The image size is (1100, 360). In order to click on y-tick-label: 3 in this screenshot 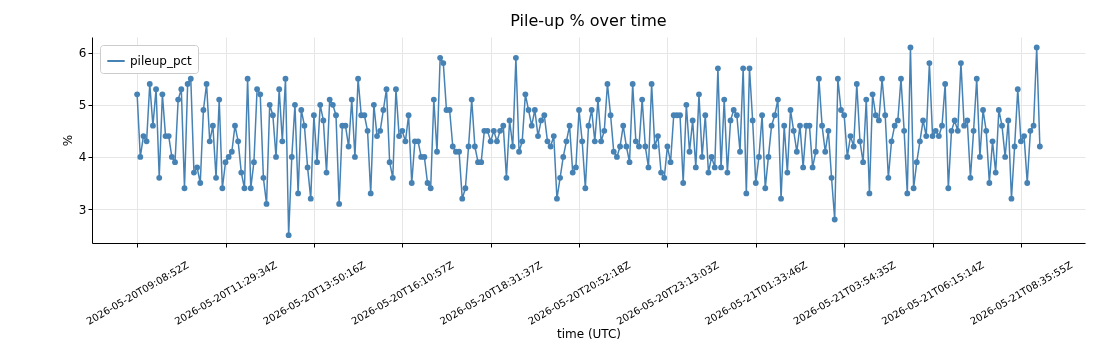, I will do `click(82, 209)`.